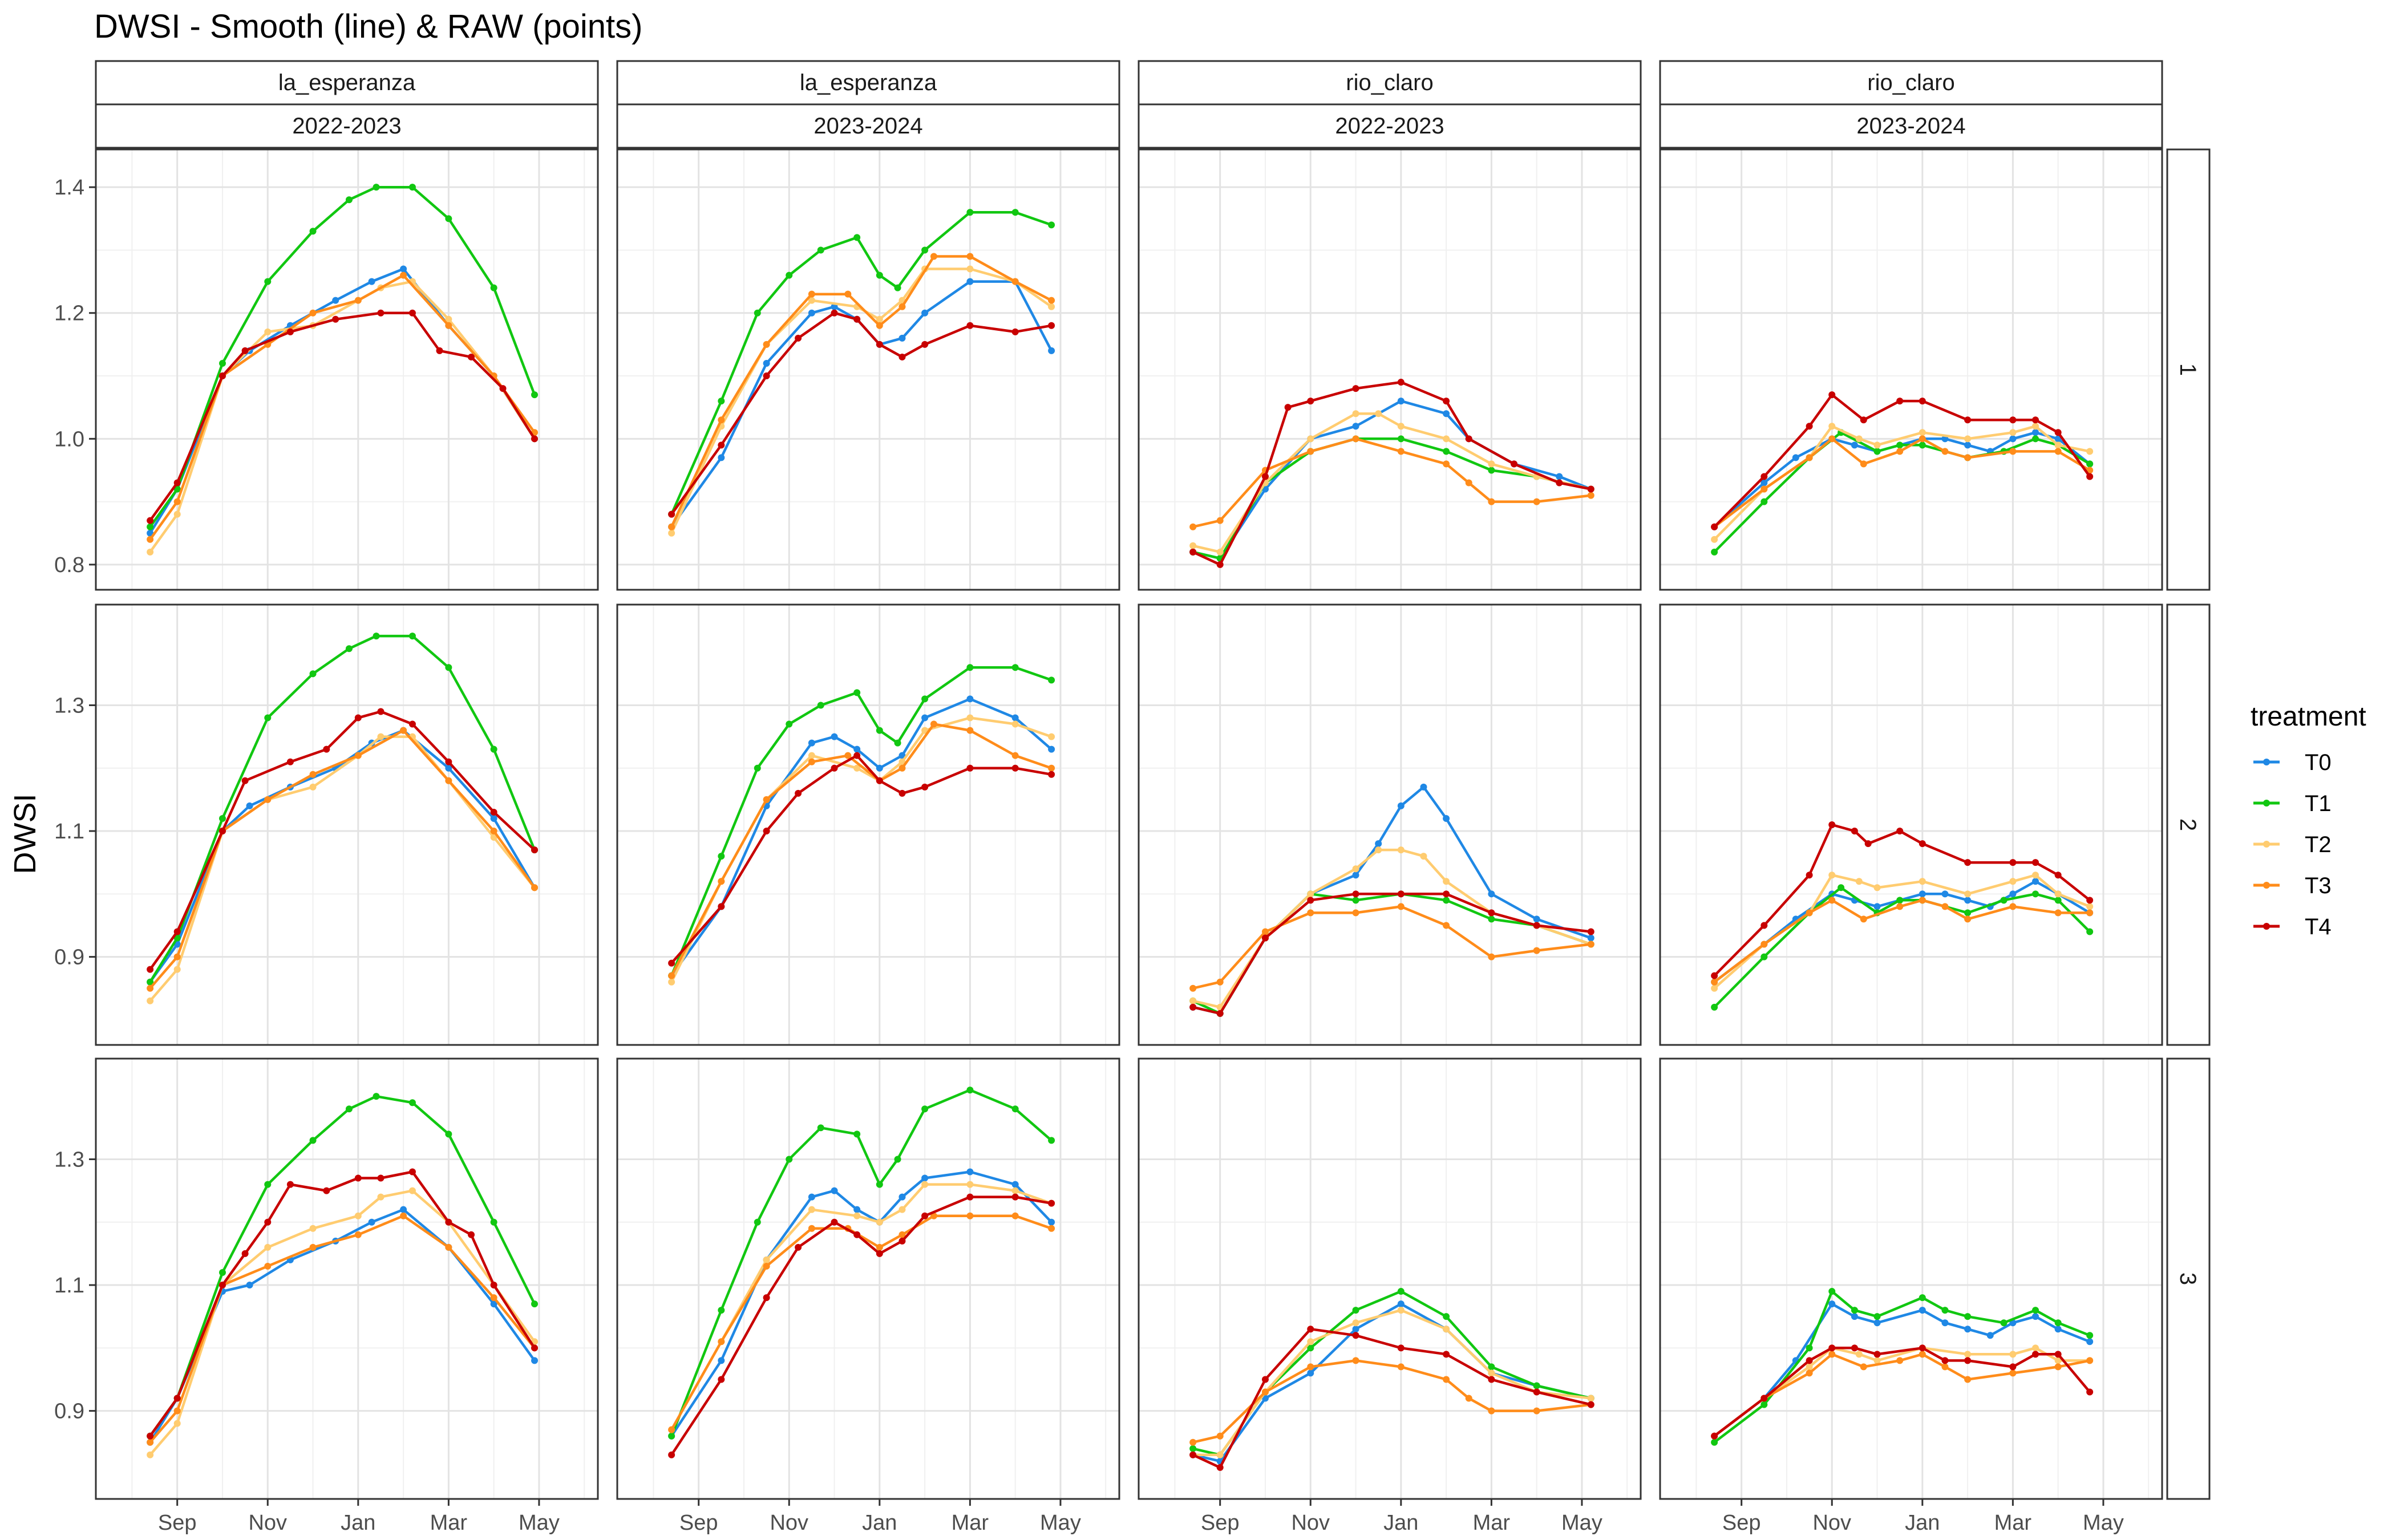  Describe the element at coordinates (1582, 1523) in the screenshot. I see `x-tick-label: May` at that location.